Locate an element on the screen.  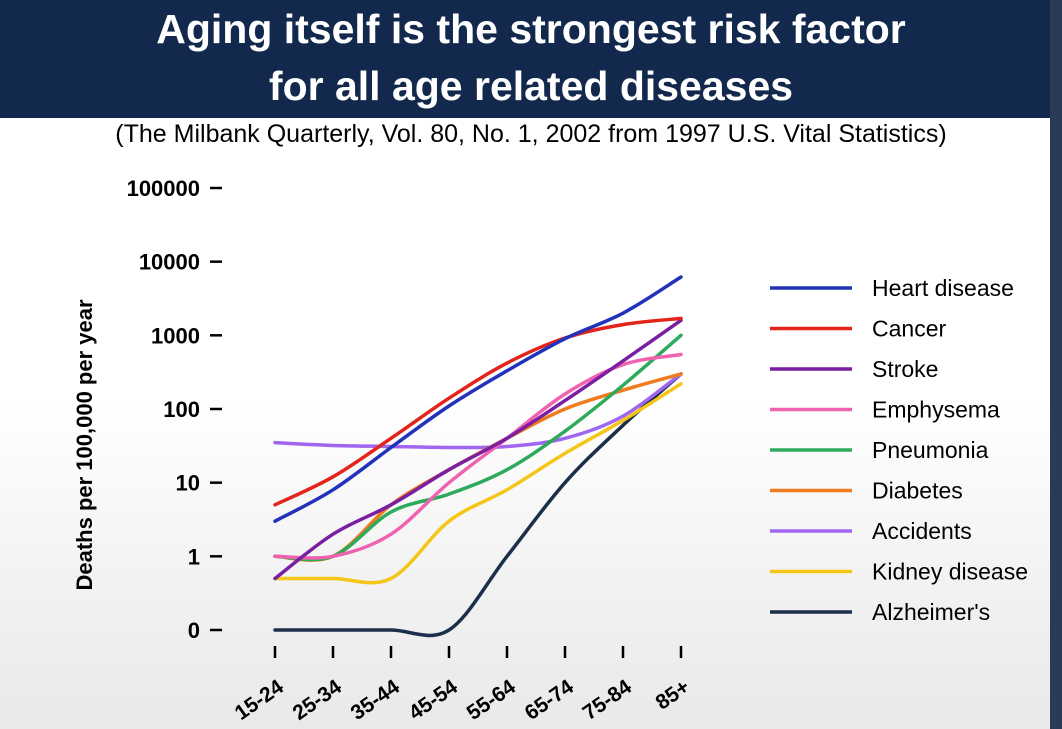
legend-label-cancer: Cancer is located at coordinates (909, 329).